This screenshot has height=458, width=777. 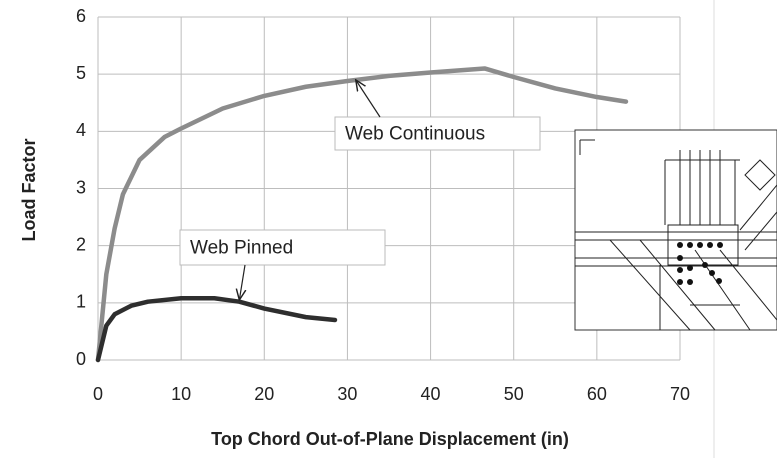 What do you see at coordinates (81, 16) in the screenshot?
I see `y-tick-label: 6` at bounding box center [81, 16].